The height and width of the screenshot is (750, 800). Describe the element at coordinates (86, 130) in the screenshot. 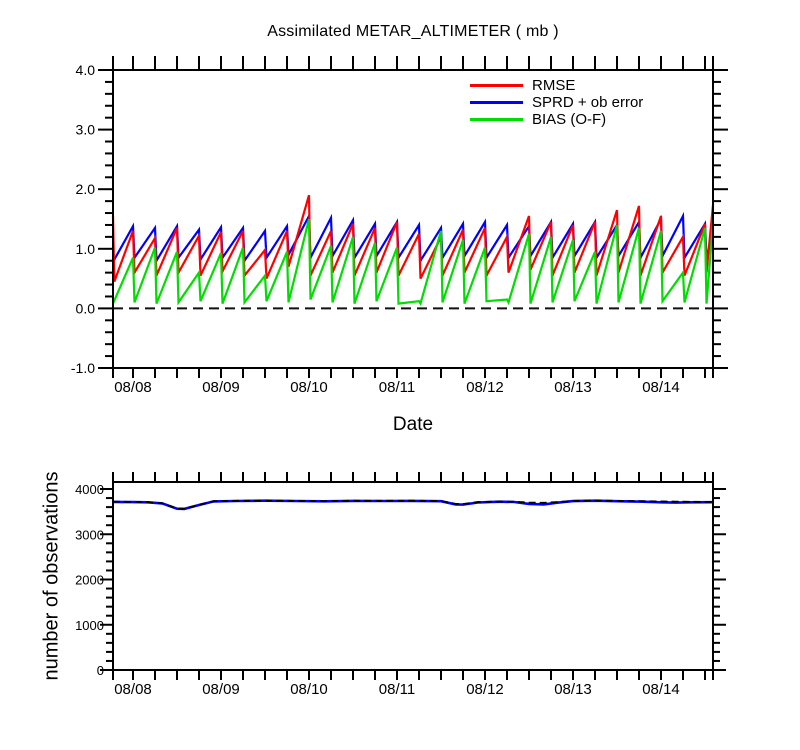

I see `tick-label: 3.0` at that location.